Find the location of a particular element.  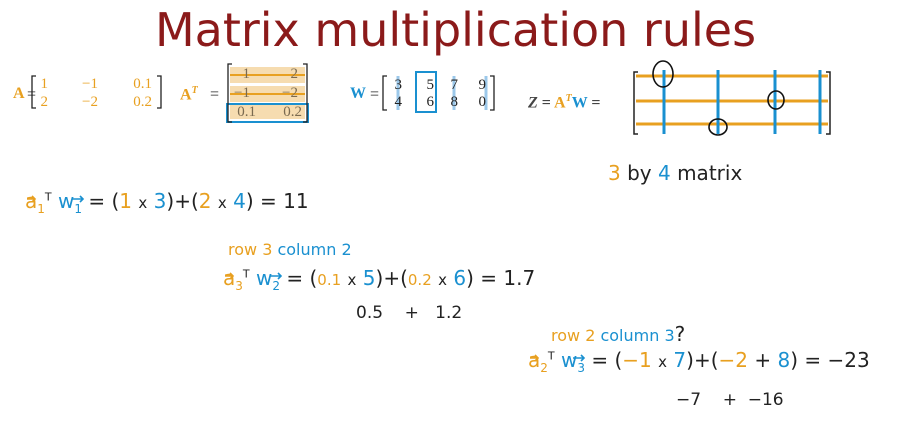

matrix-at-left-bracket is located at coordinates (229, 93).